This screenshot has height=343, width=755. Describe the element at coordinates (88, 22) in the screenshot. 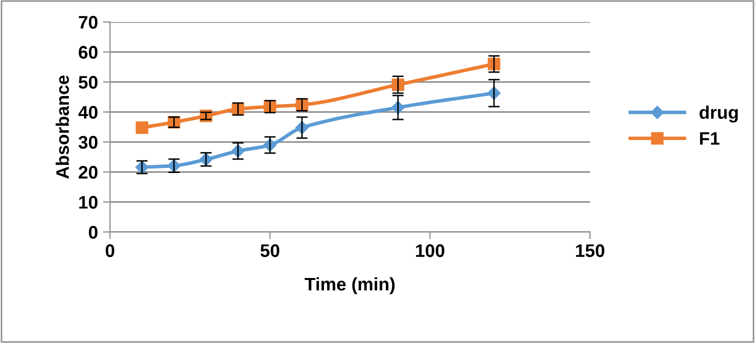

I see `y-tick-label: 70` at that location.